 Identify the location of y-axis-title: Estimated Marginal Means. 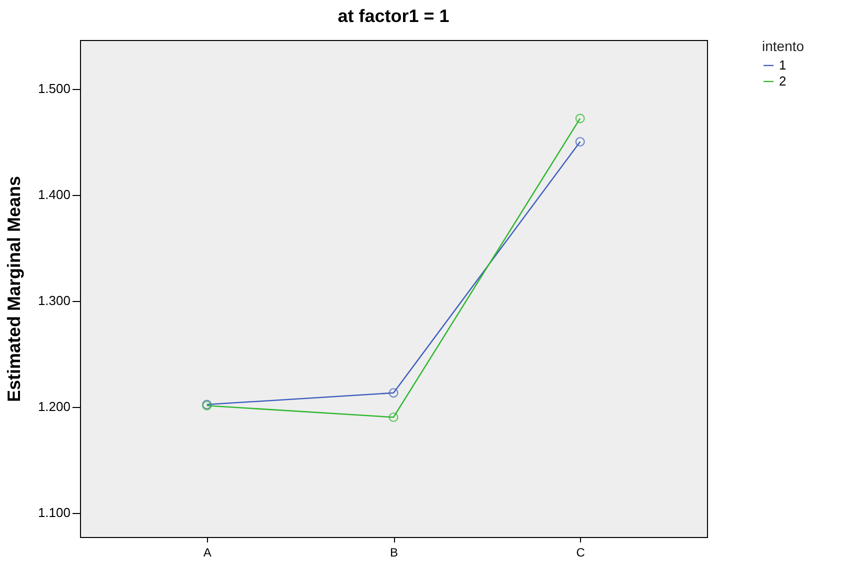
(14, 289).